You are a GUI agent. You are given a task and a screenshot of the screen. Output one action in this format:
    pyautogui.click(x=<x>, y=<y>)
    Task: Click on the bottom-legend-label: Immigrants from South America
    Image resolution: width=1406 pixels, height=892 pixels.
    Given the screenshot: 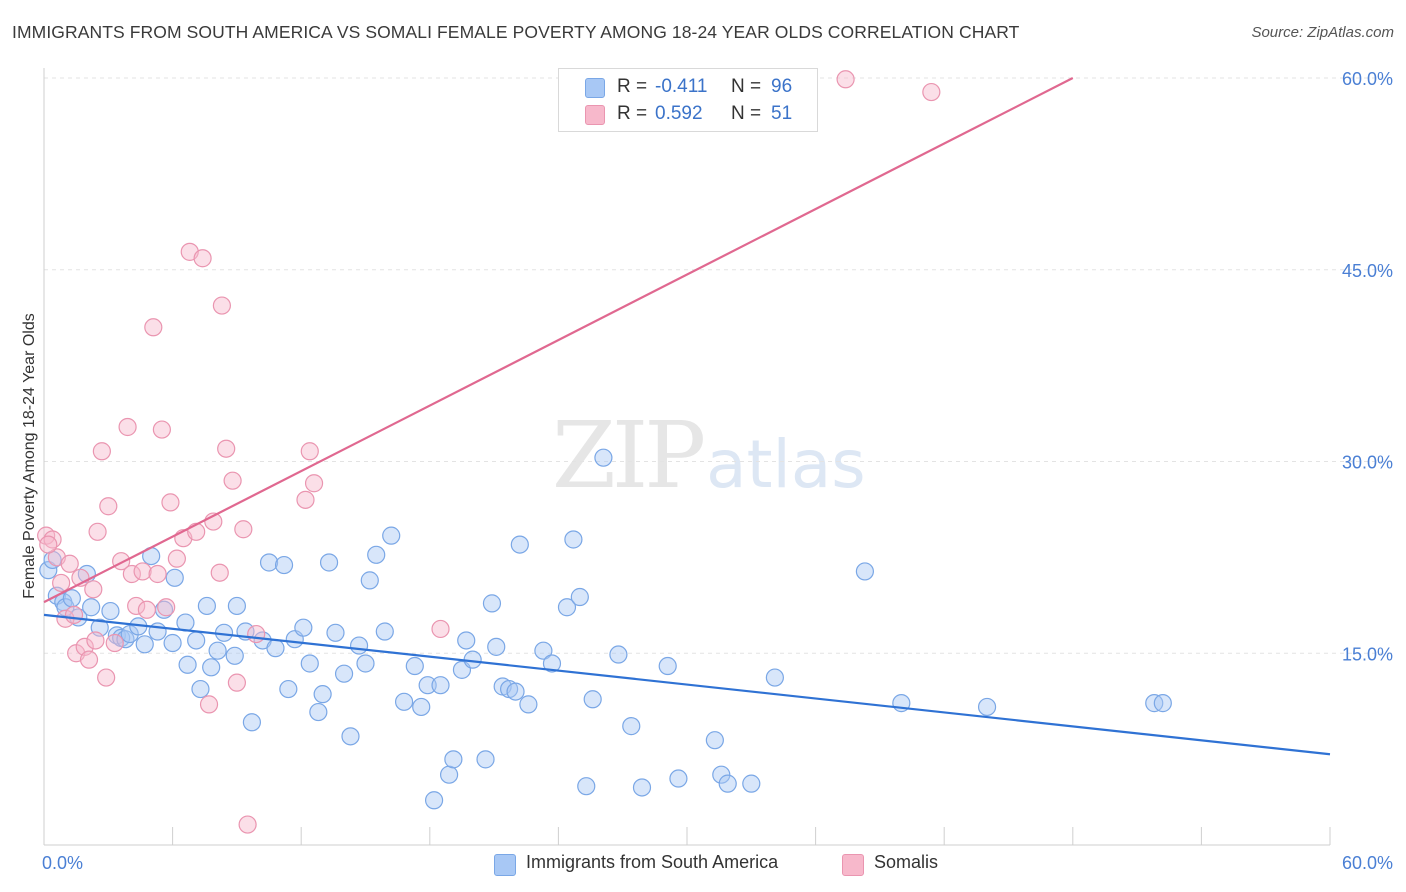 What is the action you would take?
    pyautogui.click(x=652, y=862)
    